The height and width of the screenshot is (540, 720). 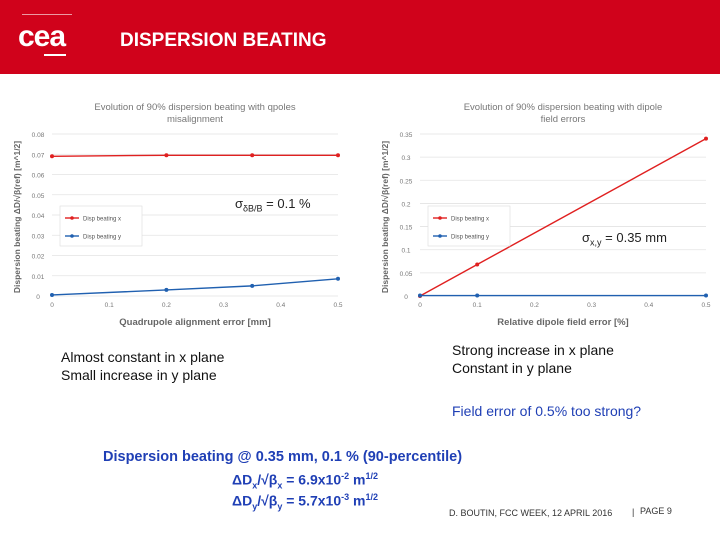 What do you see at coordinates (38, 155) in the screenshot?
I see `y-tick-label: 0.07` at bounding box center [38, 155].